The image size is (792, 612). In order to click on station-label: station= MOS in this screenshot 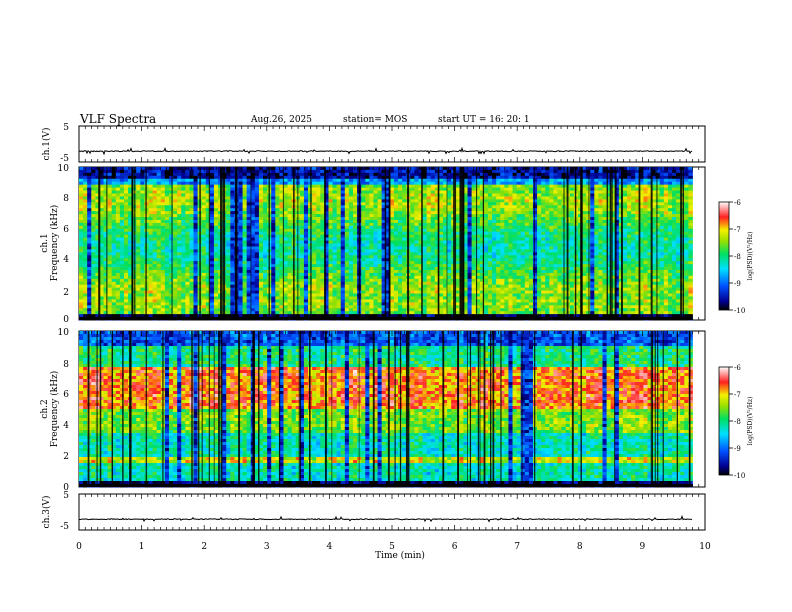, I will do `click(375, 120)`.